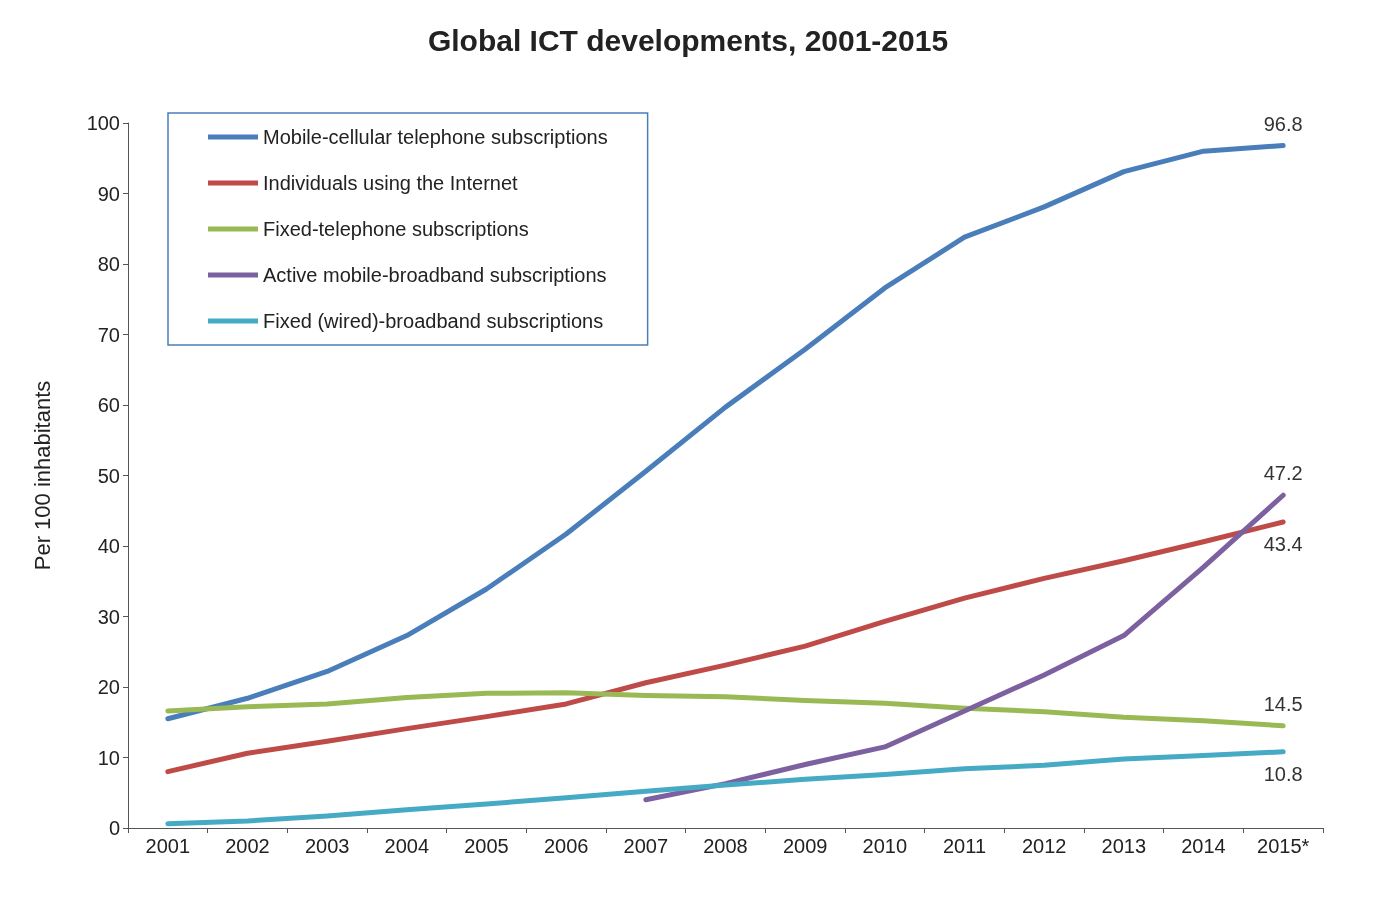 The width and height of the screenshot is (1381, 904). I want to click on x-tick-label: 2008, so click(725, 846).